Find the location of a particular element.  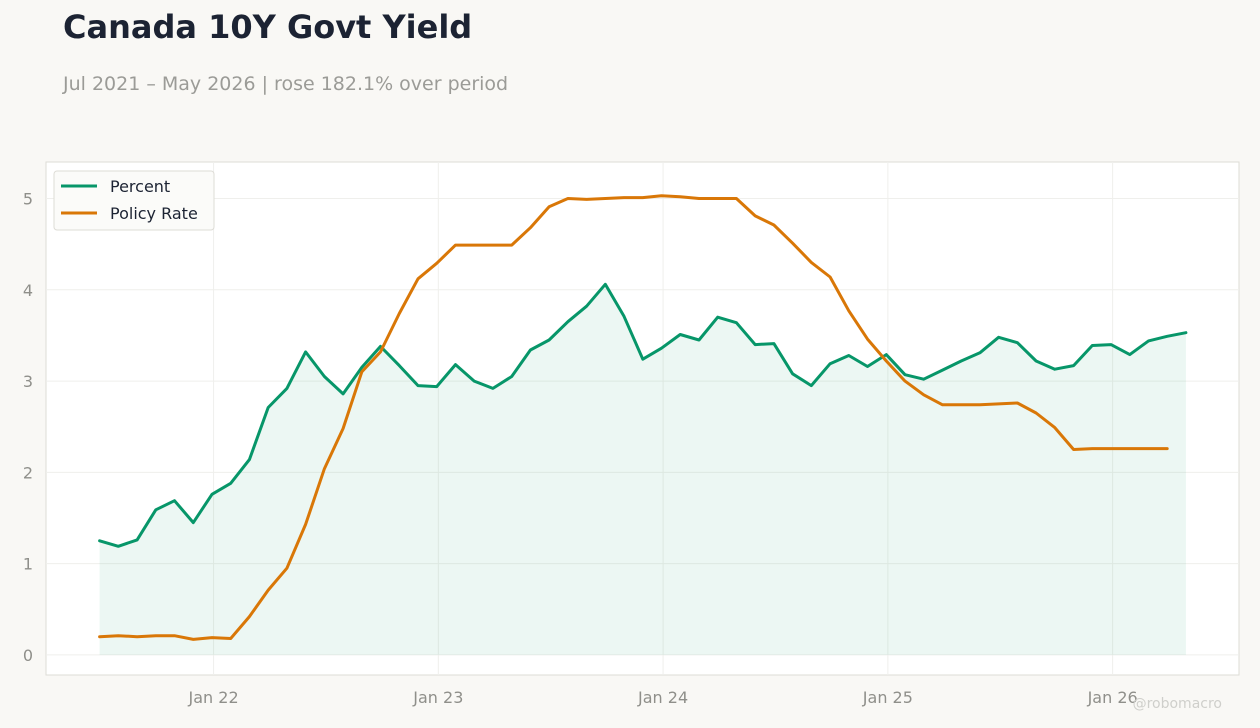

x-tick-label: Jan 25 is located at coordinates (887, 697).